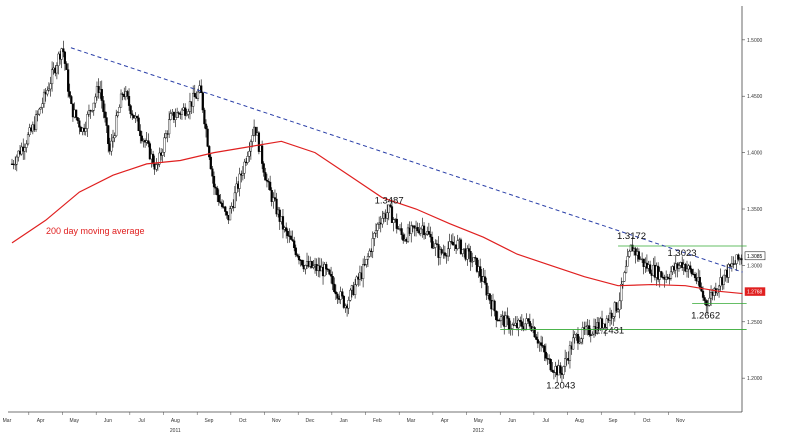 The width and height of the screenshot is (806, 439). Describe the element at coordinates (613, 421) in the screenshot. I see `x-tick-label: Sep` at that location.